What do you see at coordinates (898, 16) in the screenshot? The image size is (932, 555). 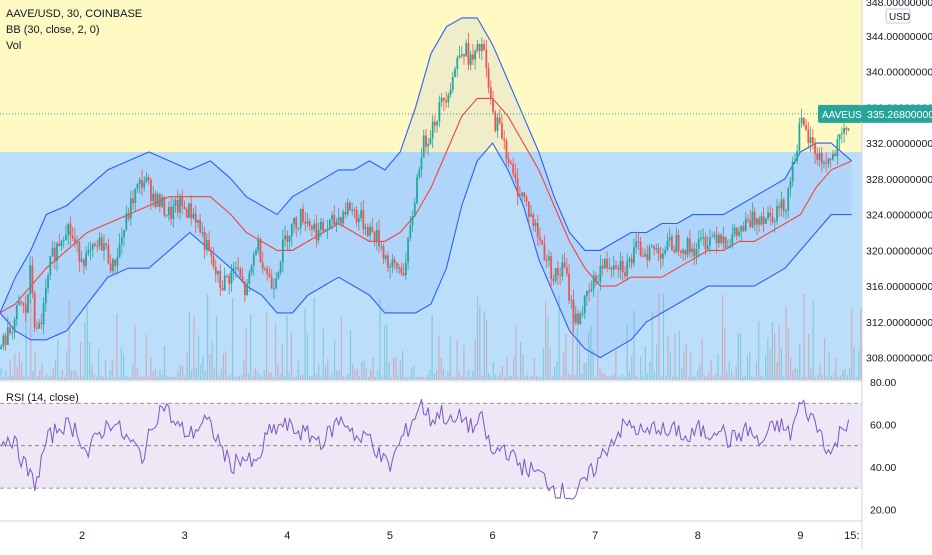 I see `currency-badge` at bounding box center [898, 16].